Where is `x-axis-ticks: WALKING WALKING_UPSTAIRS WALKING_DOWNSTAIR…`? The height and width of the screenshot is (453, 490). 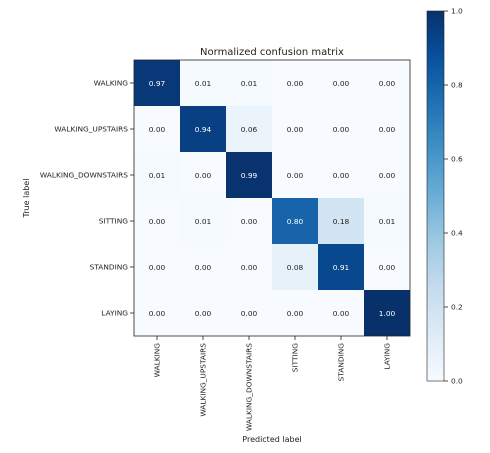
x-axis-ticks: WALKING WALKING_UPSTAIRS WALKING_DOWNSTAIR… is located at coordinates (272, 383).